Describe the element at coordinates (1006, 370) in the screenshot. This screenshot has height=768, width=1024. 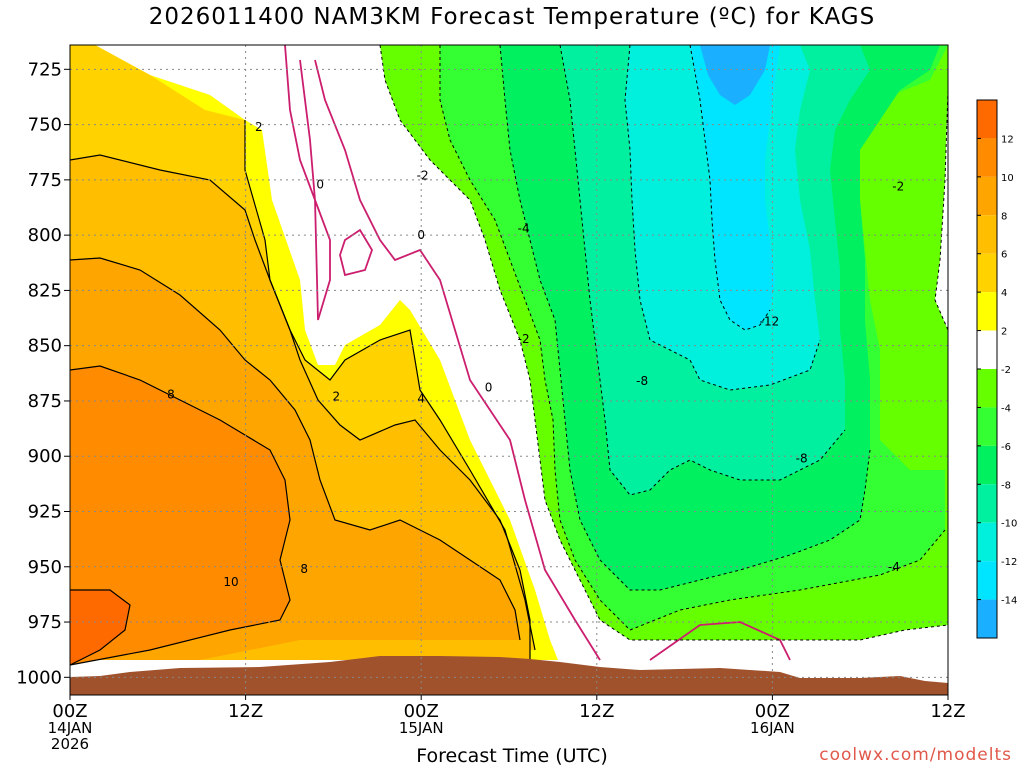
I see `colorbar-label: -2` at that location.